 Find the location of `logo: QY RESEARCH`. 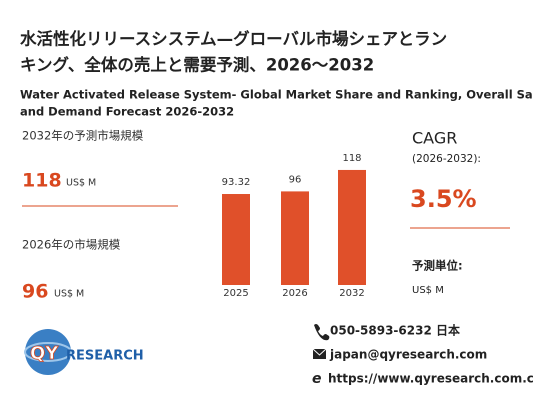

logo: QY RESEARCH is located at coordinates (84, 352).